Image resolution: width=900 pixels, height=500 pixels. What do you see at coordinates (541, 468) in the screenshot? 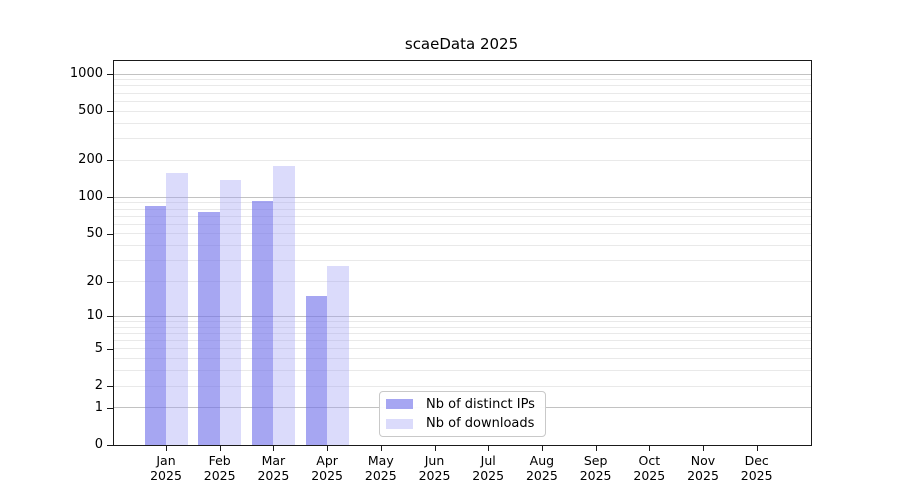
I see `x-axis-tick-label: Aug 2025` at bounding box center [541, 468].